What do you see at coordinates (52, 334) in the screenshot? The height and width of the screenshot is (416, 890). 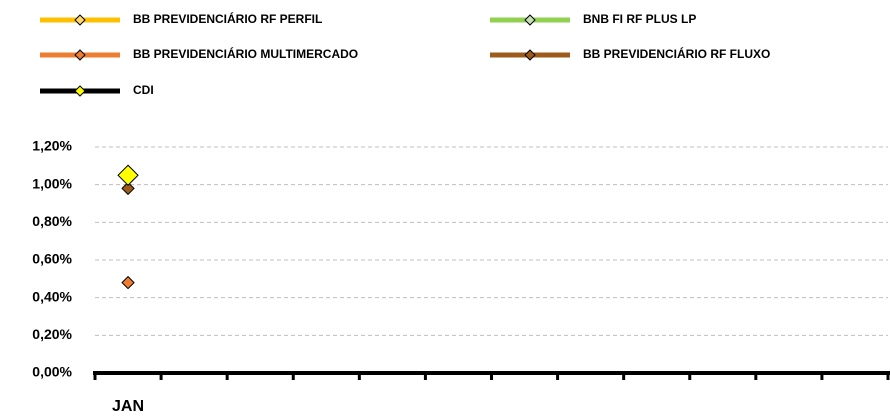 I see `y-tick-label: 0,20%` at bounding box center [52, 334].